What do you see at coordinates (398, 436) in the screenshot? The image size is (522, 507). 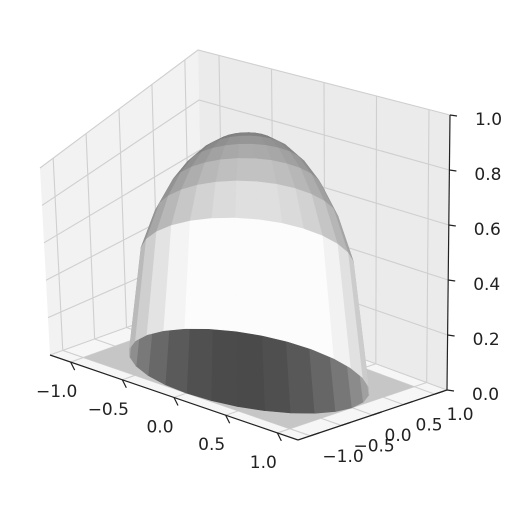 I see `y-tick-label: 0.0` at bounding box center [398, 436].